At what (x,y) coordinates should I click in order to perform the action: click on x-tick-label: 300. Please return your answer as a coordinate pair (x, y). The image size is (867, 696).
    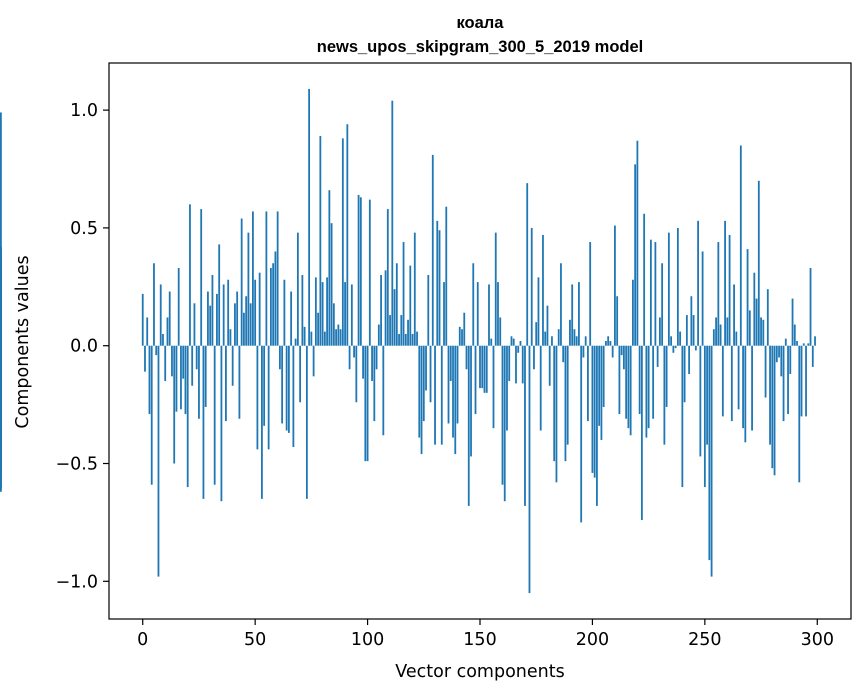
    Looking at the image, I should click on (817, 640).